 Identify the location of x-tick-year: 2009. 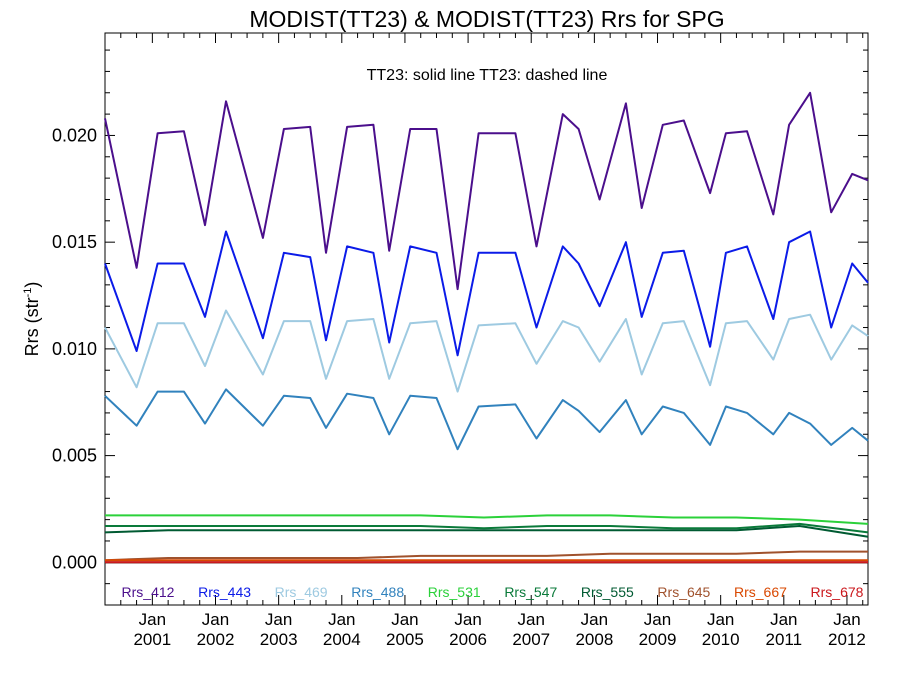
(658, 639).